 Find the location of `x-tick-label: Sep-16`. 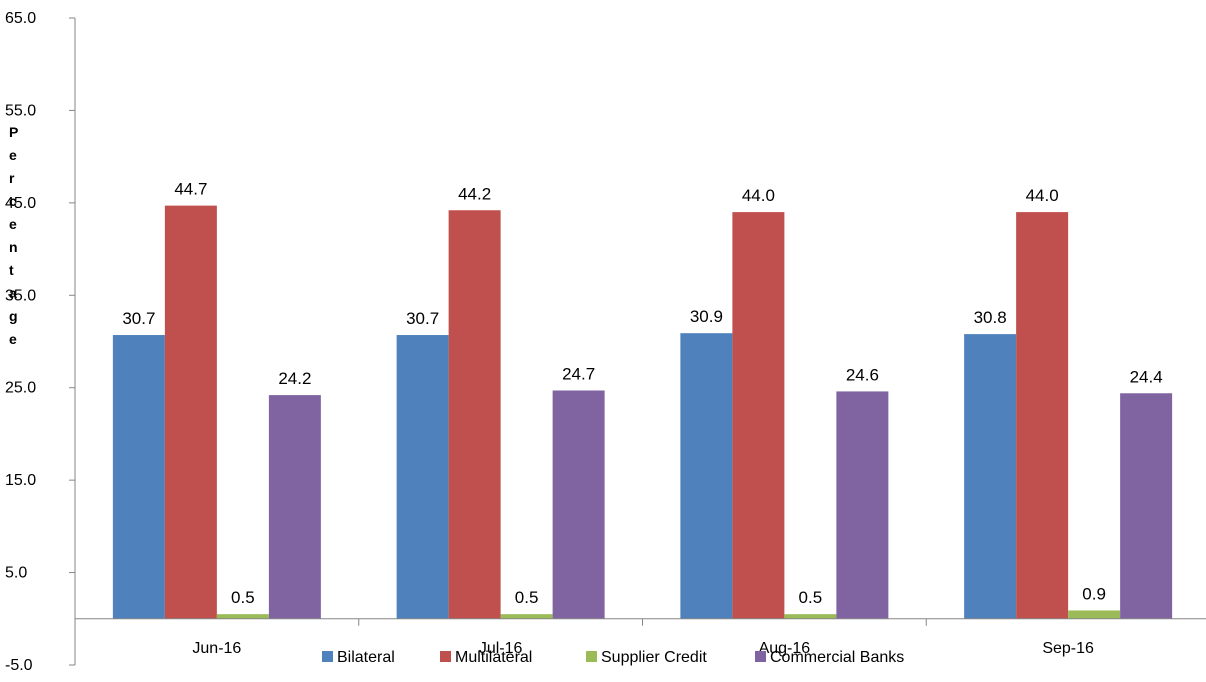

x-tick-label: Sep-16 is located at coordinates (1068, 648).